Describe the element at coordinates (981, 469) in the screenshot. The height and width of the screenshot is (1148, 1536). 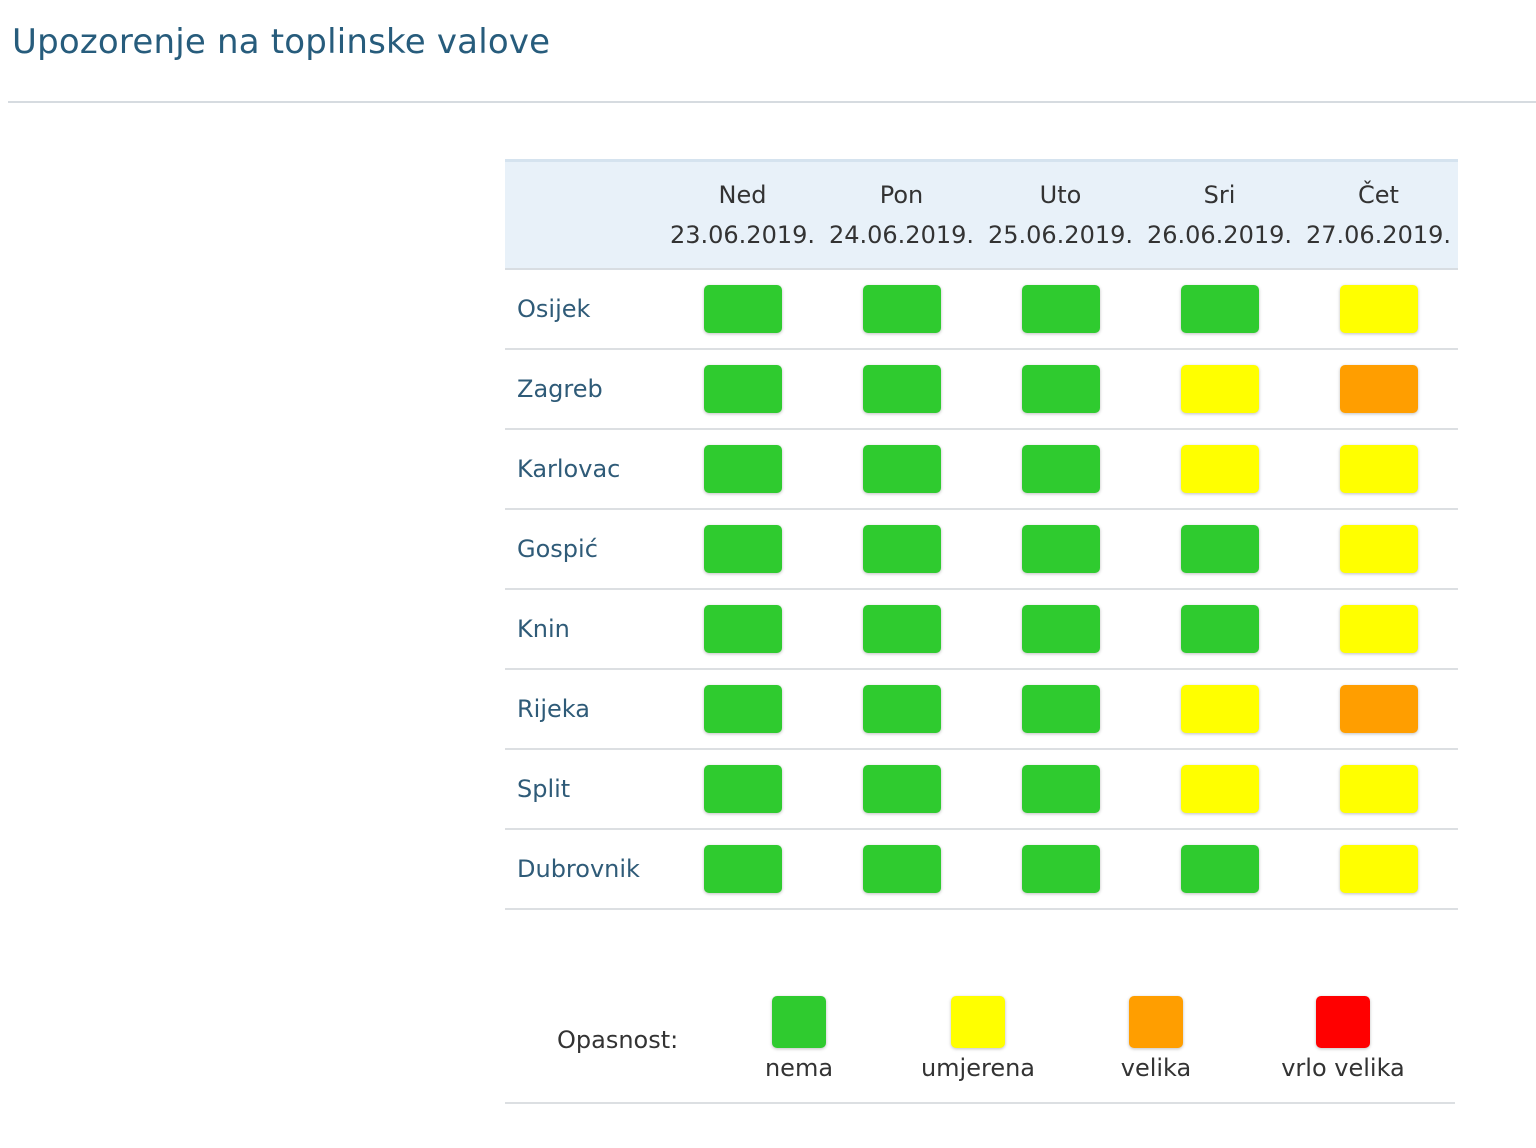
I see `table-row: Karlovac` at that location.